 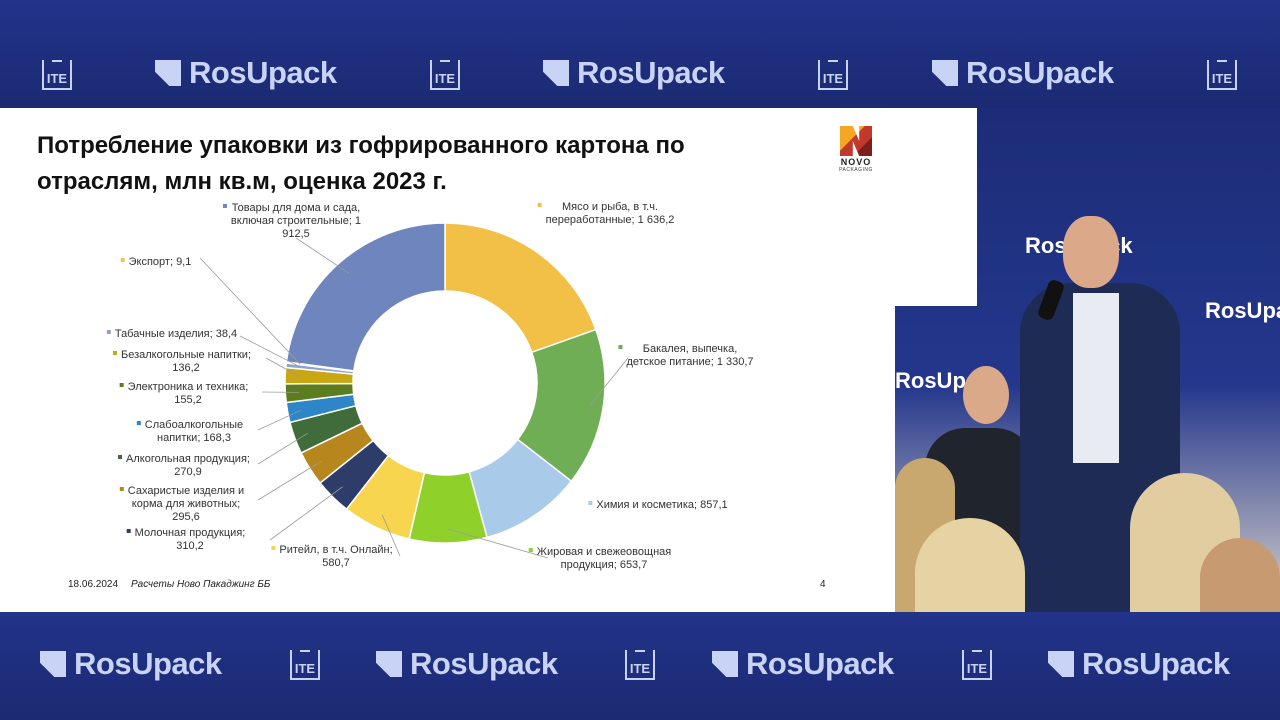 I want to click on slide-source: Расчеты Ново Пакаджинг ББ, so click(x=201, y=584).